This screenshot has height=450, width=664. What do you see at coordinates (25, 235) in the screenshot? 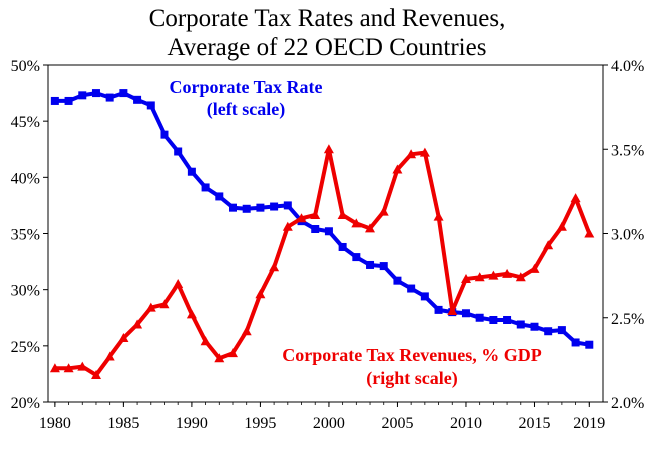
I see `left-tick-label: 35%` at bounding box center [25, 235].